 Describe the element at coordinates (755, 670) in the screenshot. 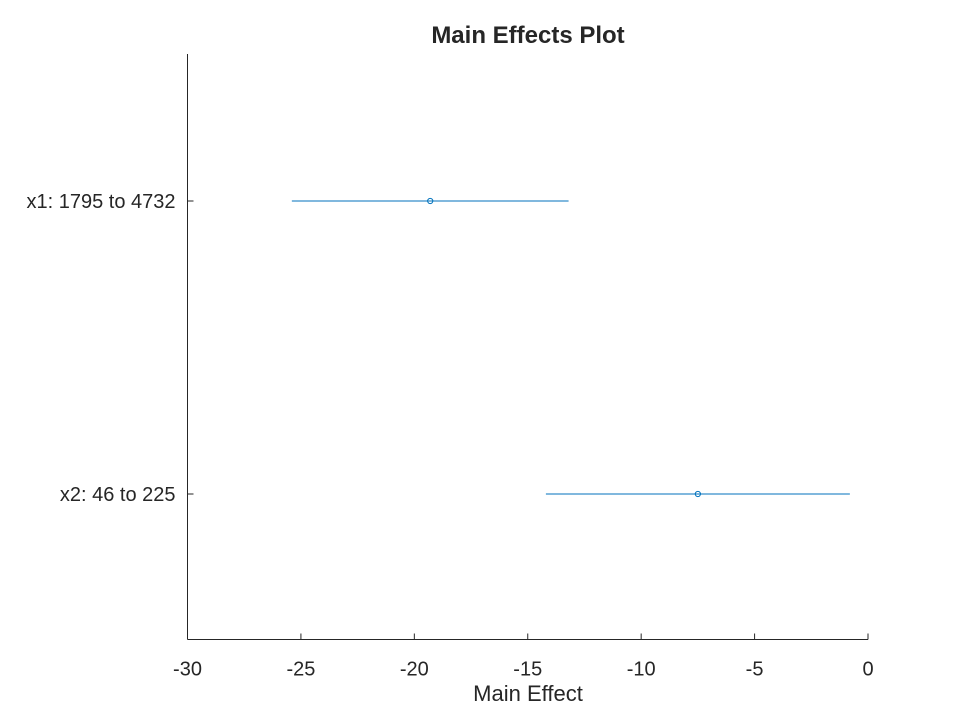

I see `x-tick-label: -5` at that location.